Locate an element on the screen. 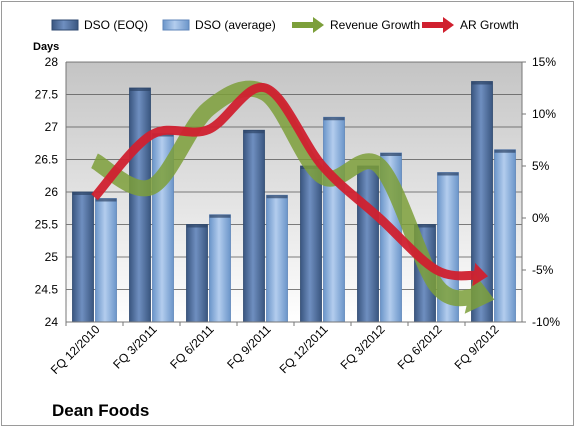 Image resolution: width=575 pixels, height=427 pixels. y2-tick-label: 5% is located at coordinates (541, 166).